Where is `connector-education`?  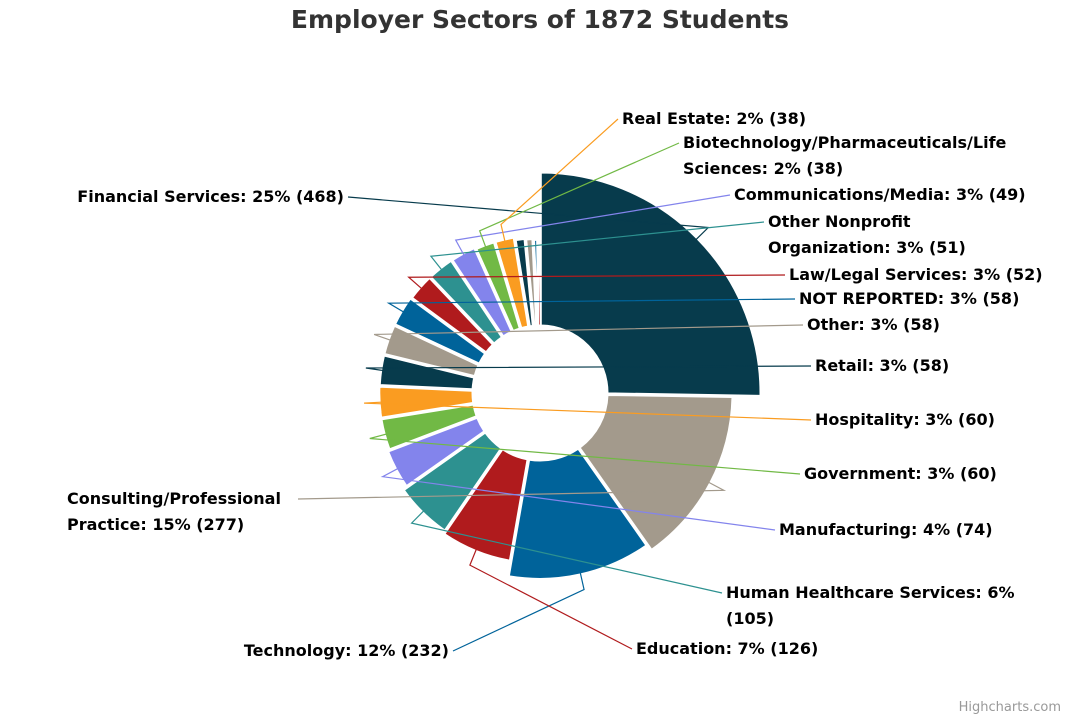 connector-education is located at coordinates (551, 599).